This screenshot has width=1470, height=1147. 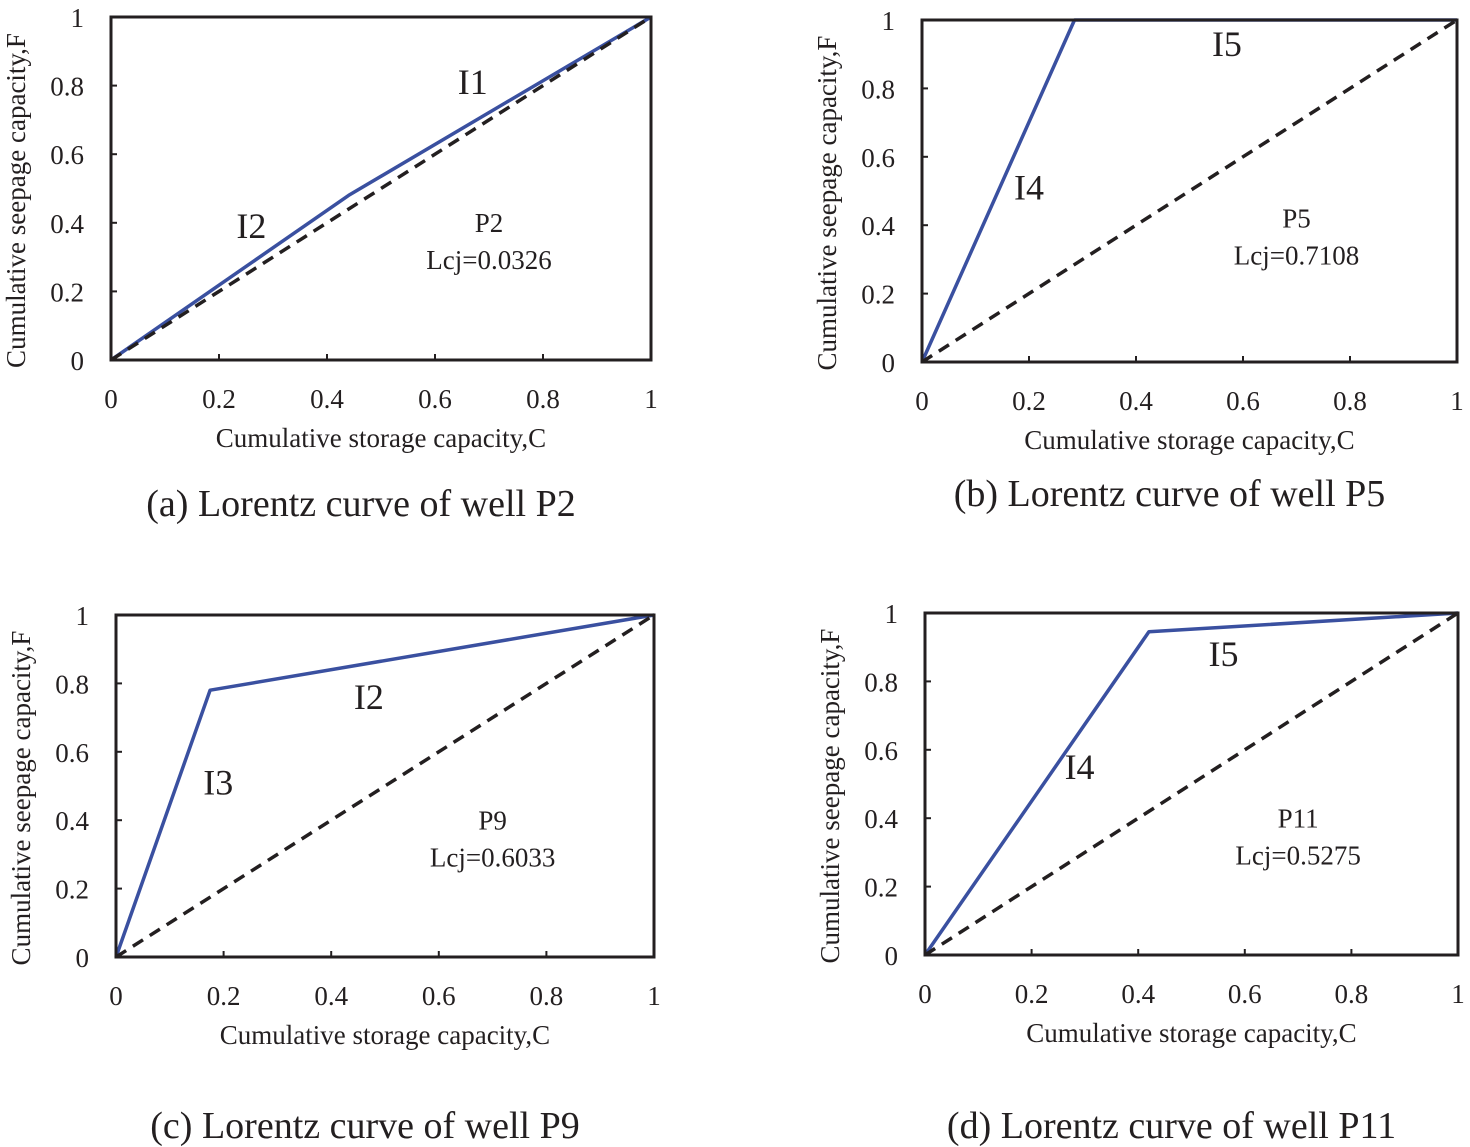 I want to click on panel-d-y-tick-label: 0.6, so click(x=881, y=751).